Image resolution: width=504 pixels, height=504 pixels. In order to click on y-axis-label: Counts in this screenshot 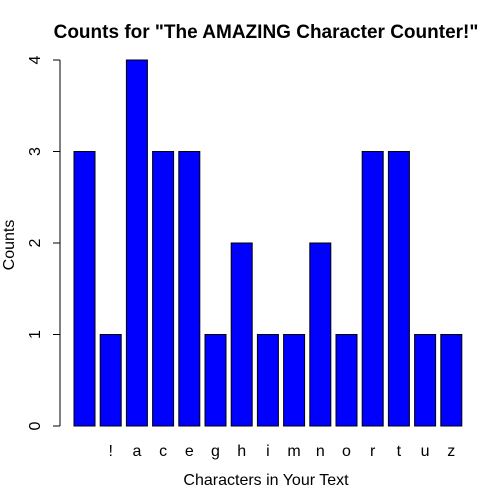, I will do `click(9, 245)`.